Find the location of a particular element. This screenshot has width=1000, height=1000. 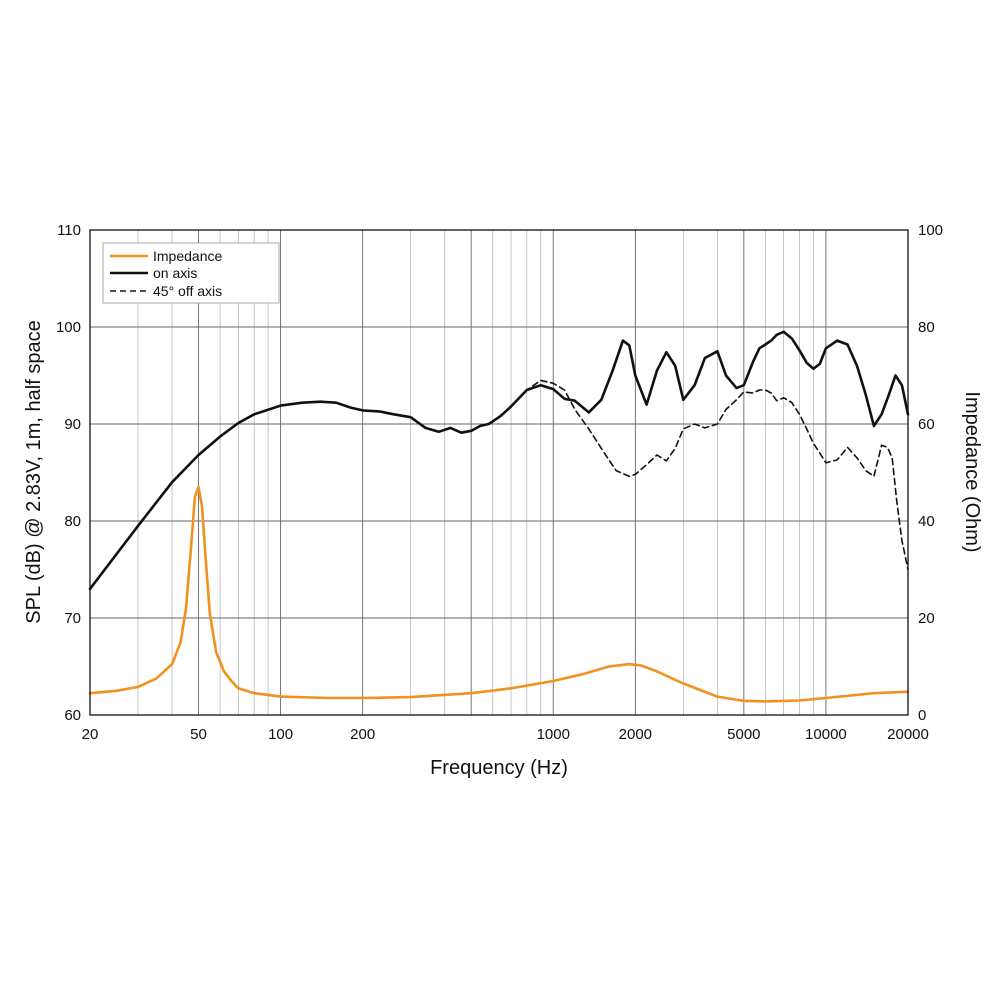

legend: Impedance on axis 45° off axis is located at coordinates (191, 273).